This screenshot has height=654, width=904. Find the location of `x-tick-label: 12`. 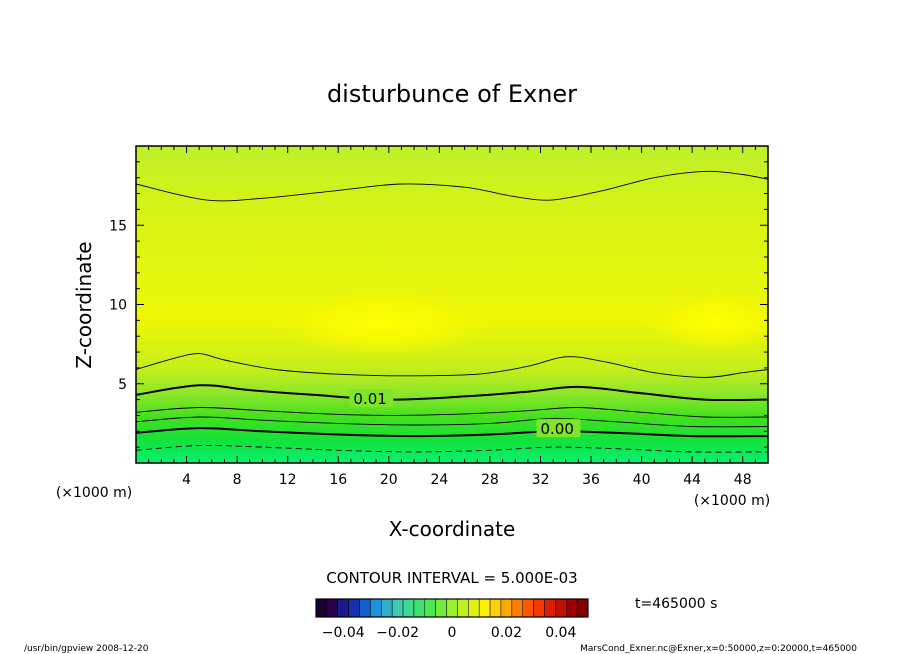

x-tick-label: 12 is located at coordinates (288, 480).